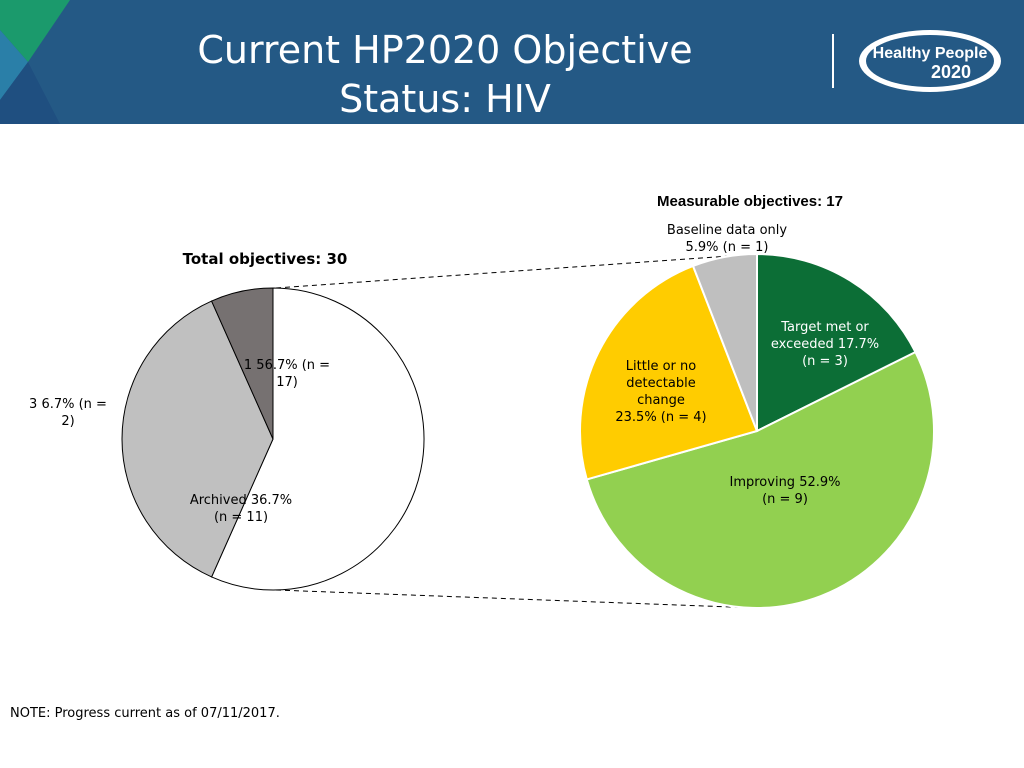  What do you see at coordinates (445, 75) in the screenshot?
I see `slide-title: Current HP2020 Objective Status: HIV` at bounding box center [445, 75].